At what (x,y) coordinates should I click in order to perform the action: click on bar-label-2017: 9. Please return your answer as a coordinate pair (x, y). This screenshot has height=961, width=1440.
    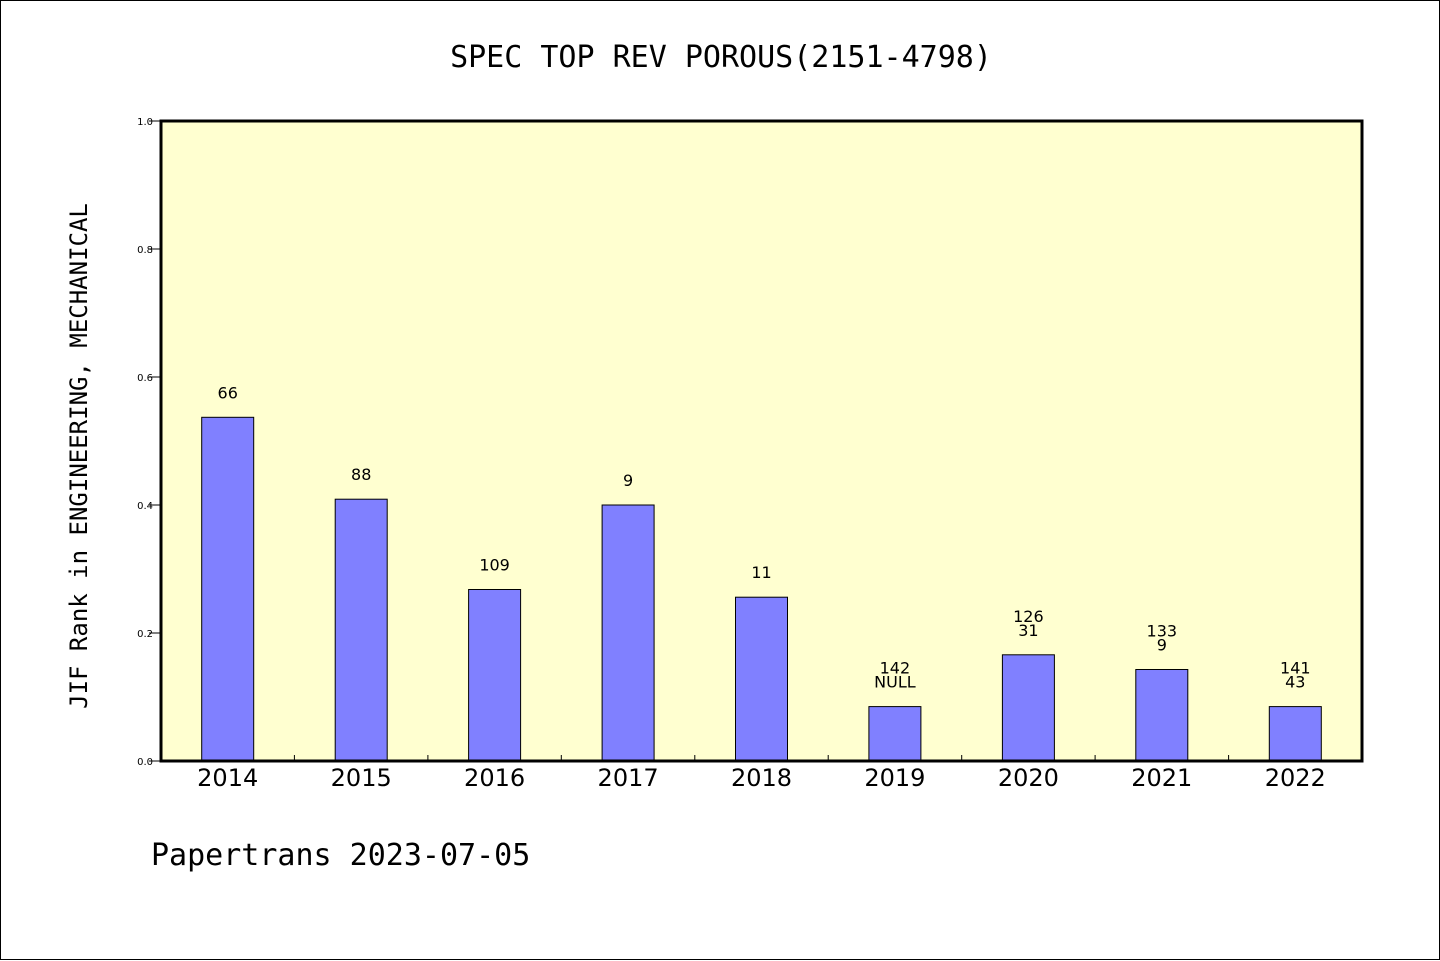
    Looking at the image, I should click on (628, 480).